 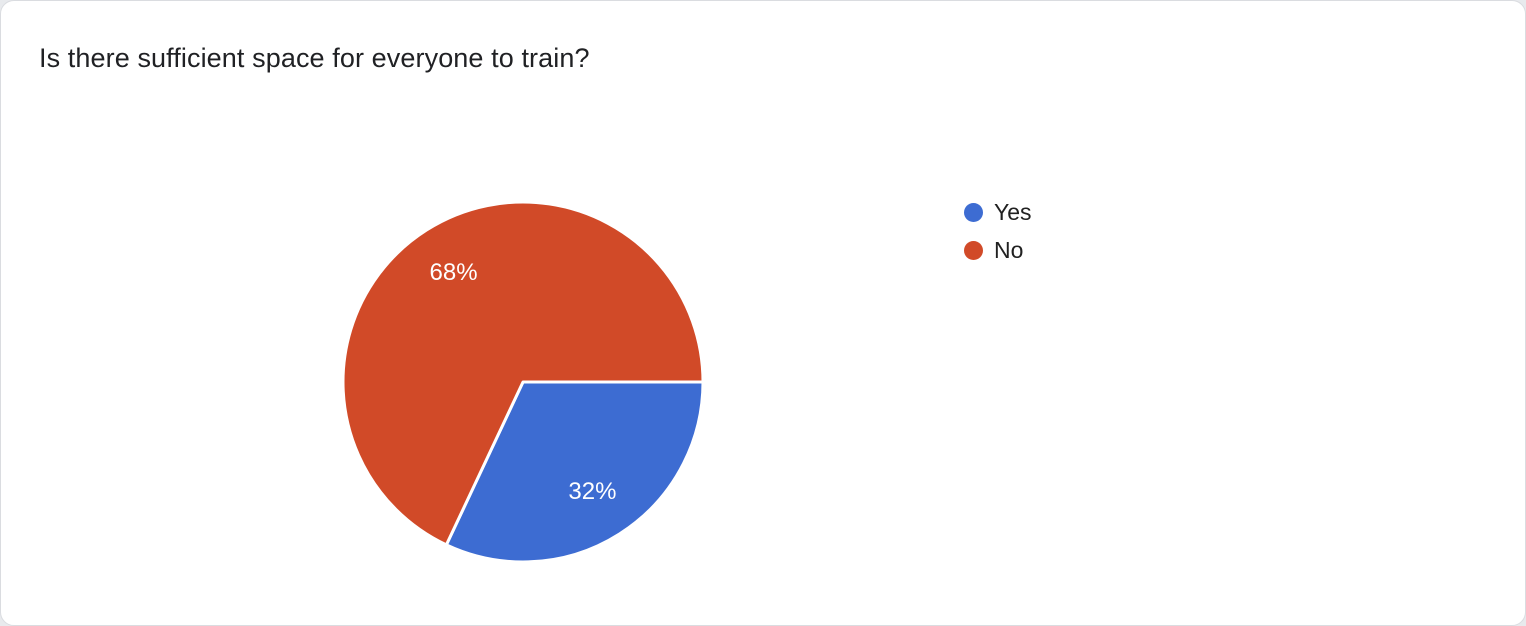 I want to click on pie-slice-yes, so click(x=574, y=472).